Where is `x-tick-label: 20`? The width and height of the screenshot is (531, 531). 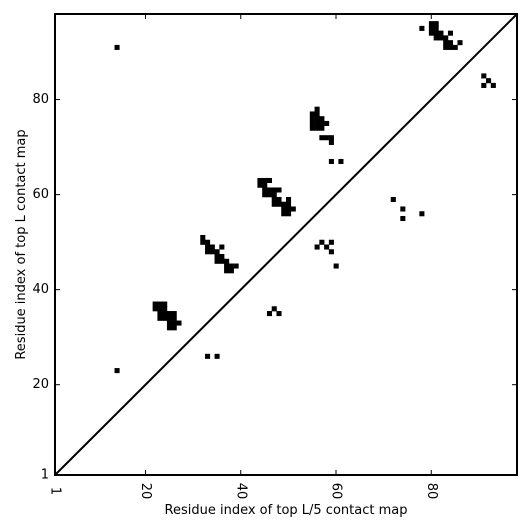 x-tick-label: 20 is located at coordinates (145, 491).